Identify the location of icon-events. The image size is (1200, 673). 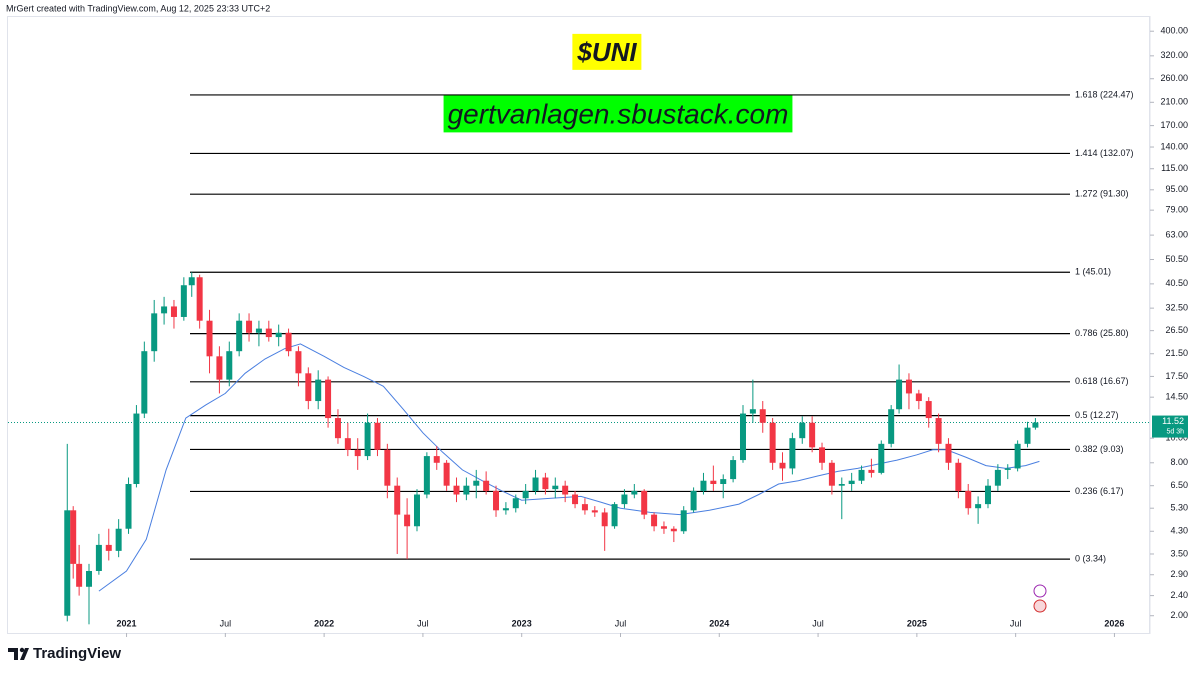
(1040, 591).